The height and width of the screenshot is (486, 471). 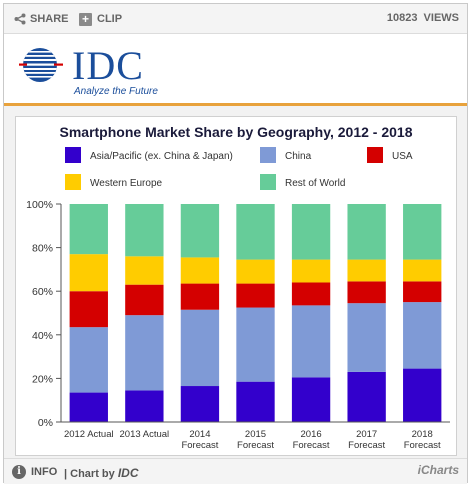 What do you see at coordinates (402, 18) in the screenshot?
I see `views-count: 10823` at bounding box center [402, 18].